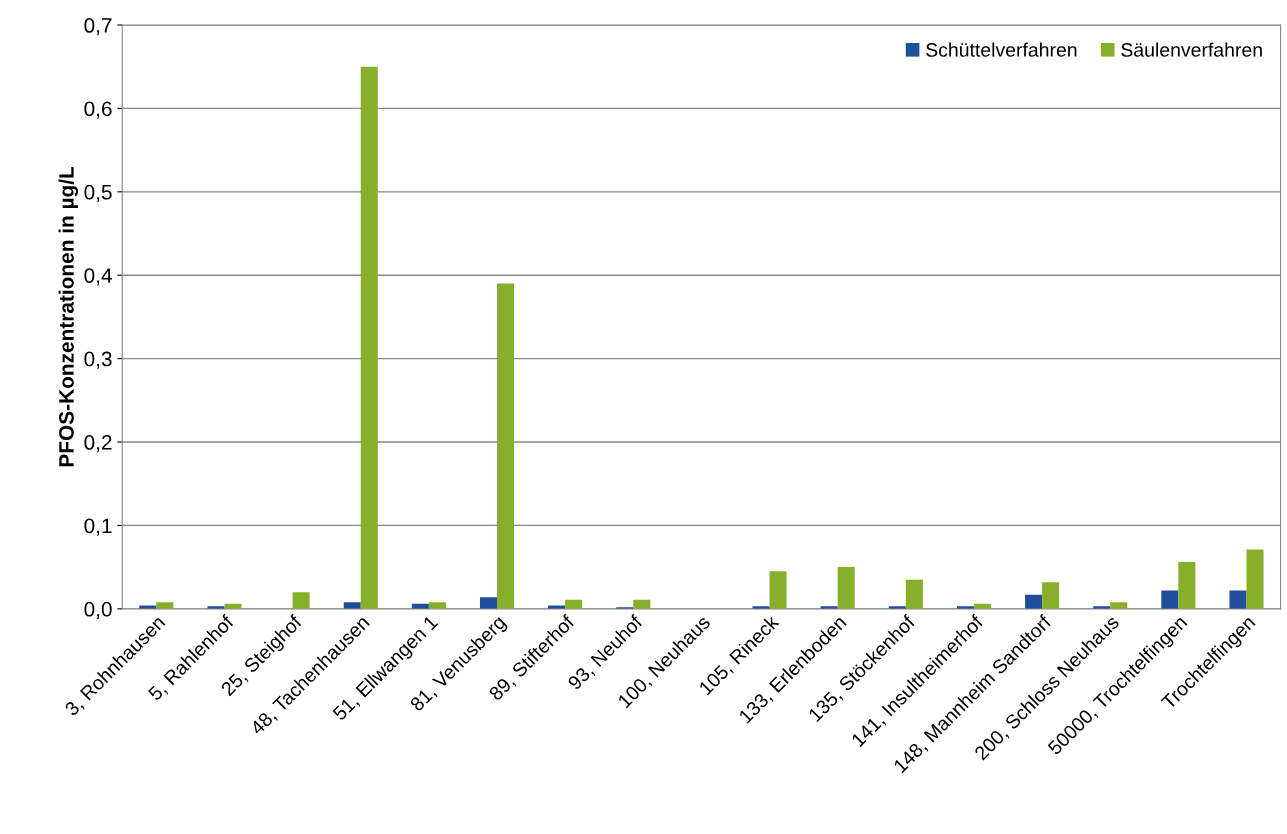 This screenshot has width=1287, height=834. I want to click on y-tick-label: 0,4, so click(98, 277).